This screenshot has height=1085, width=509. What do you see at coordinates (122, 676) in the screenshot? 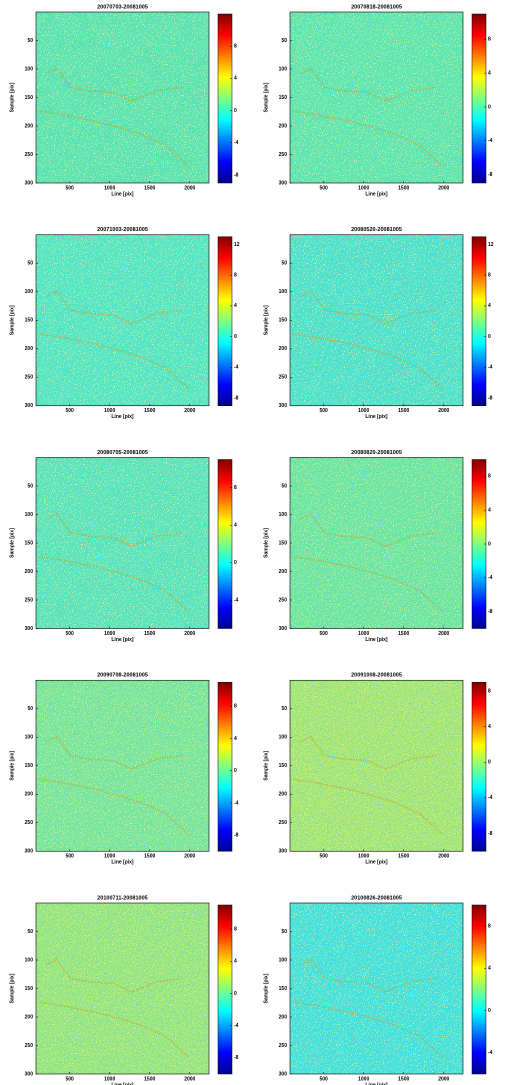
I see `panel-title: 20090708-20081005` at bounding box center [122, 676].